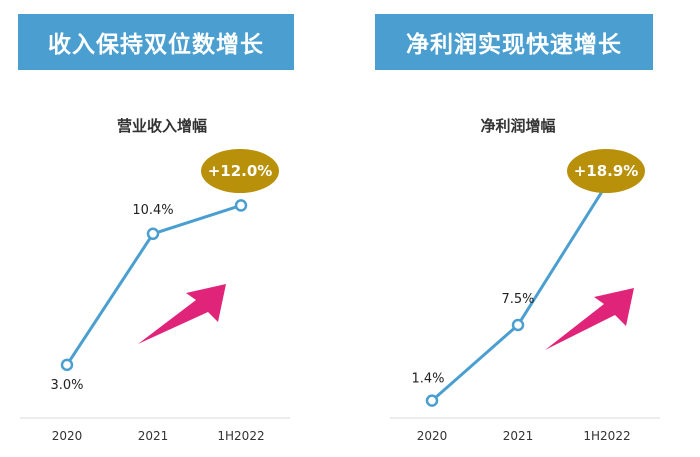  What do you see at coordinates (517, 299) in the screenshot?
I see `net-profit-data-label: 7.5%` at bounding box center [517, 299].